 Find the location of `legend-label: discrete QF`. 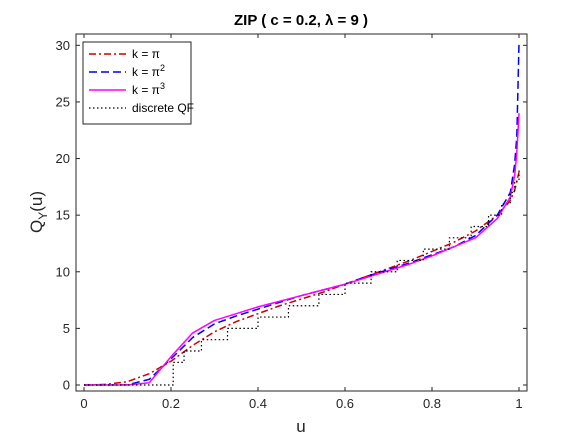

legend-label: discrete QF is located at coordinates (163, 108).